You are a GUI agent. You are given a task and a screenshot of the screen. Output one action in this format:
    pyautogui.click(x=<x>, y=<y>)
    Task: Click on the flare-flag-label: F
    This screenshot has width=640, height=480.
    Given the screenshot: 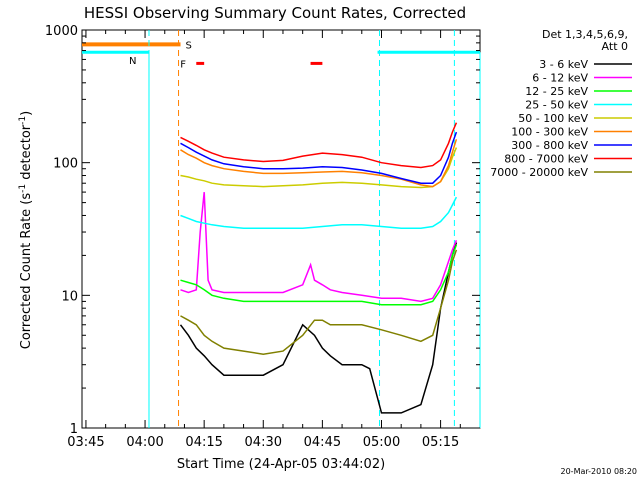 What is the action you would take?
    pyautogui.click(x=183, y=64)
    